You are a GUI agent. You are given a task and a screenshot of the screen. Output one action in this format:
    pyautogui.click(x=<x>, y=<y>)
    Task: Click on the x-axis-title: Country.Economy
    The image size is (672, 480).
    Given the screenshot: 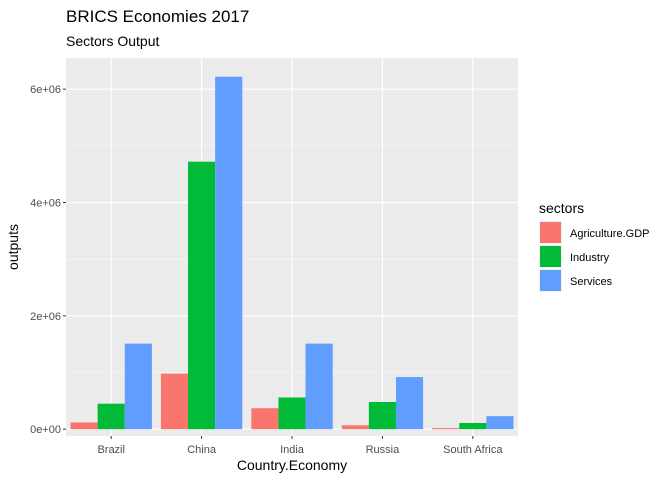 What is the action you would take?
    pyautogui.click(x=292, y=465)
    